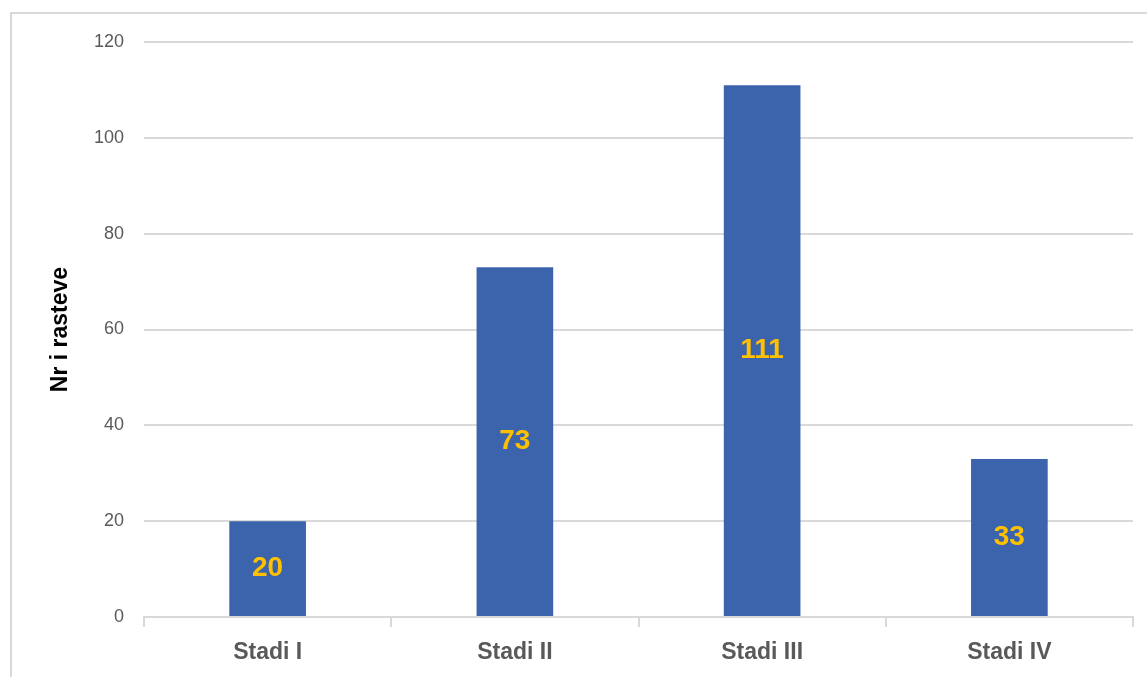  What do you see at coordinates (113, 424) in the screenshot?
I see `y-tick-label: 40` at bounding box center [113, 424].